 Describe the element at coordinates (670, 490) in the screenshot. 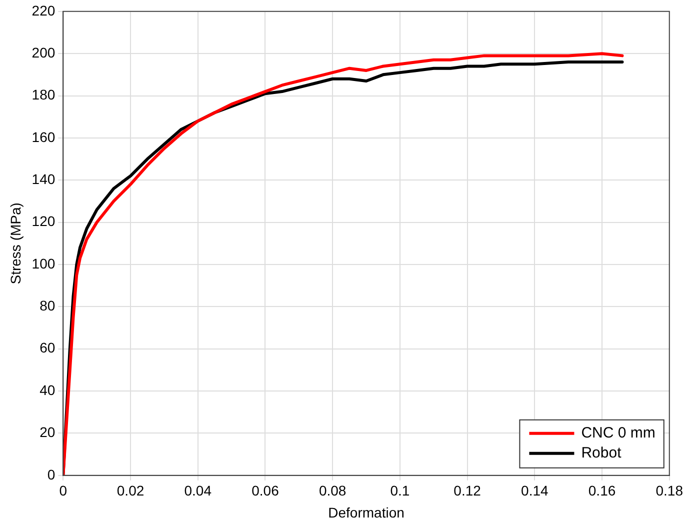

I see `x-tick-label: 0.18` at that location.